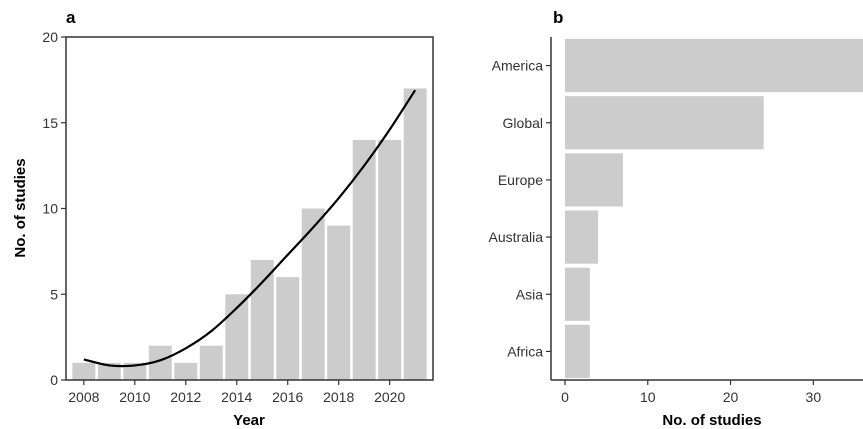 This screenshot has height=429, width=863. Describe the element at coordinates (731, 397) in the screenshot. I see `x-tick-label-20: 20` at that location.